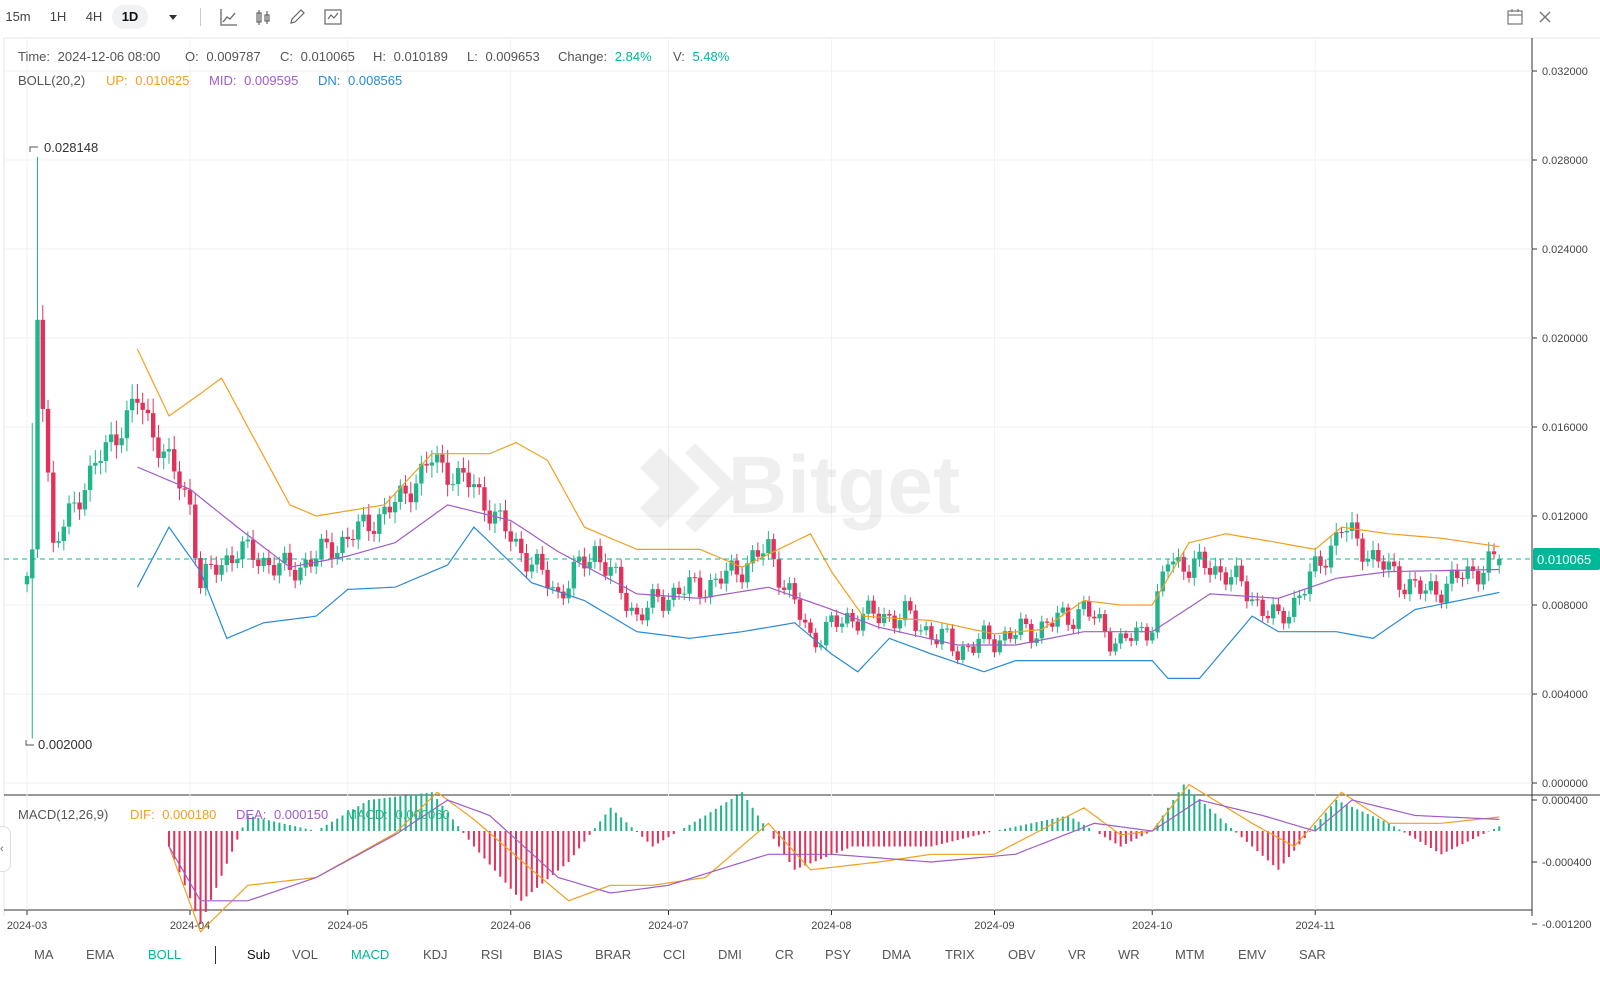  I want to click on timeframe-15m: 15m, so click(18, 16).